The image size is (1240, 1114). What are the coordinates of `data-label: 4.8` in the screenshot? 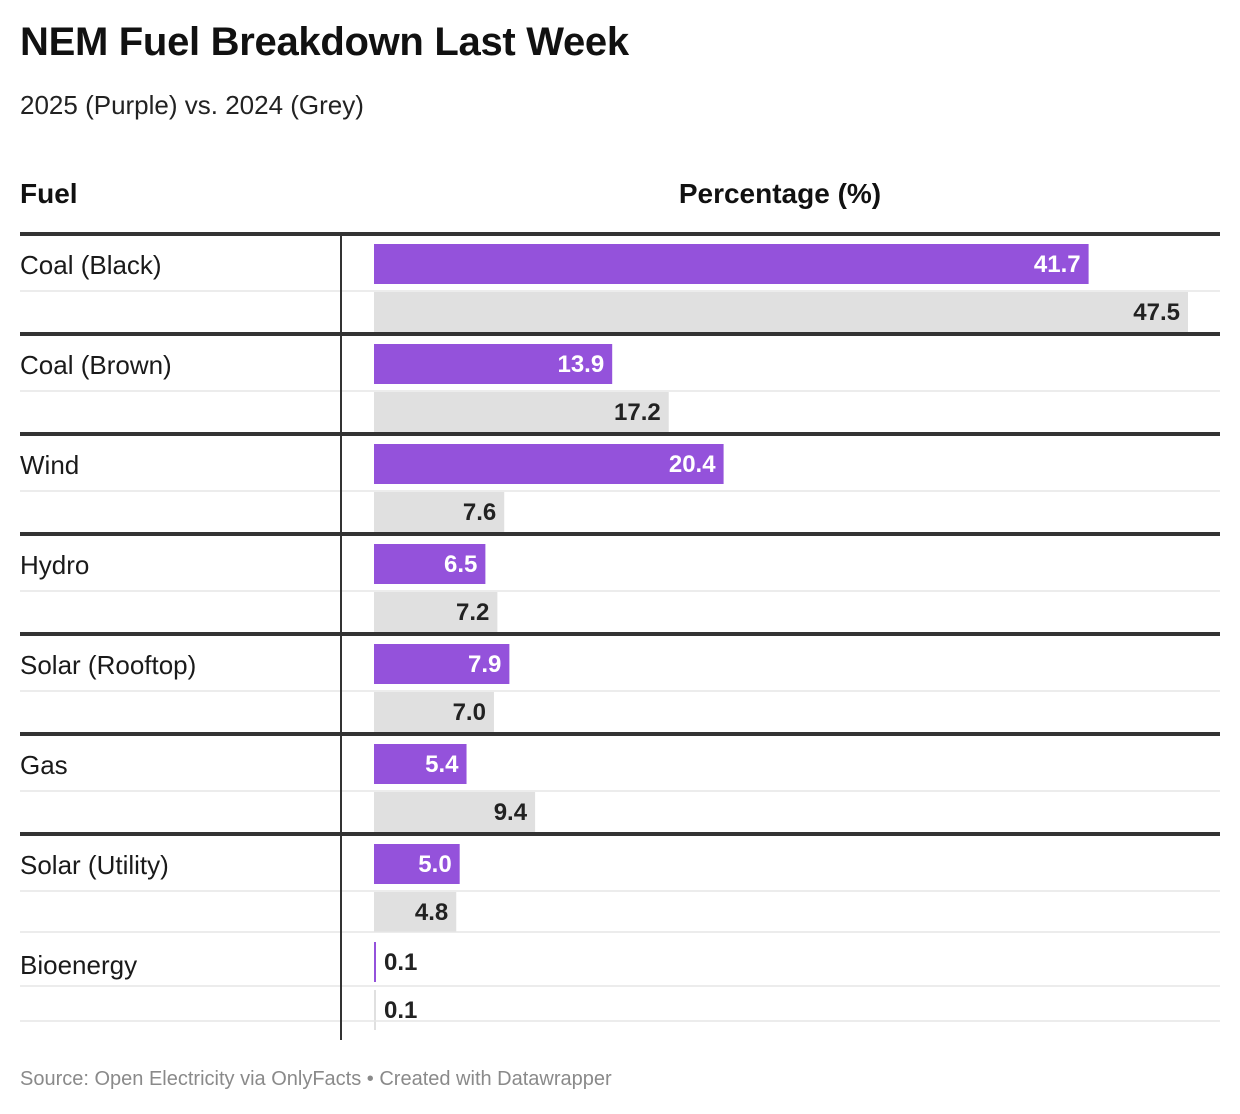 It's located at (431, 912).